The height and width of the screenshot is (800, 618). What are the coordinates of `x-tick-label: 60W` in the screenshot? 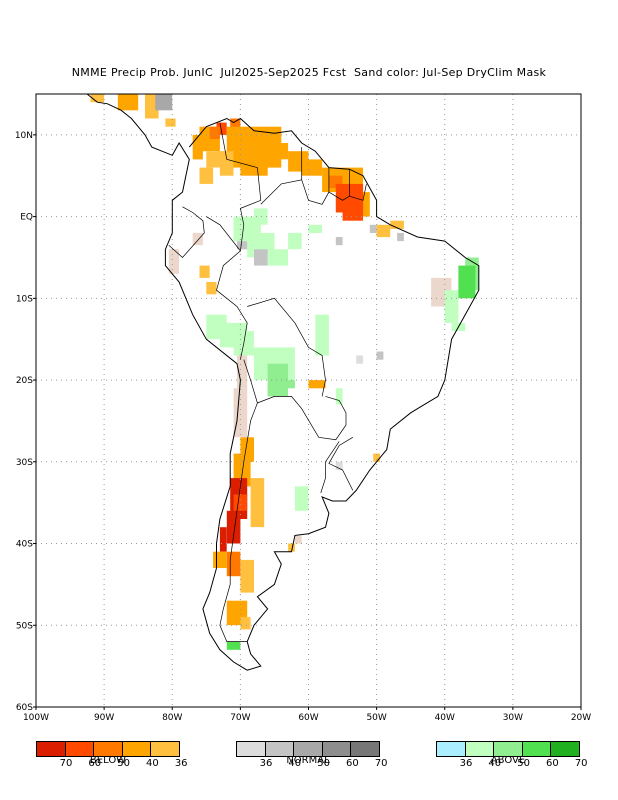 It's located at (308, 718).